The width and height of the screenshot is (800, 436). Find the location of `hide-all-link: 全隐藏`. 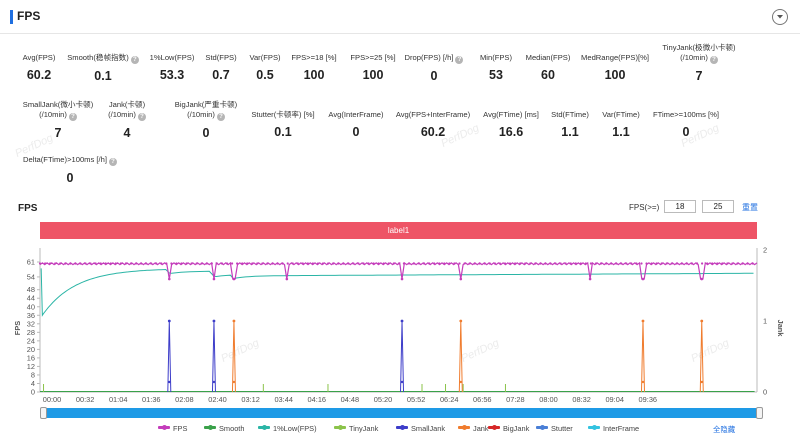

hide-all-link: 全隐藏 is located at coordinates (724, 429).